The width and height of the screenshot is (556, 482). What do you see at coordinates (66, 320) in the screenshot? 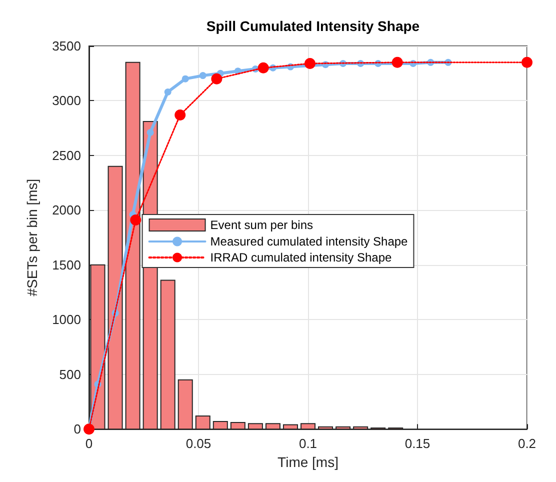
I see `y-tick-label: 1000` at bounding box center [66, 320].